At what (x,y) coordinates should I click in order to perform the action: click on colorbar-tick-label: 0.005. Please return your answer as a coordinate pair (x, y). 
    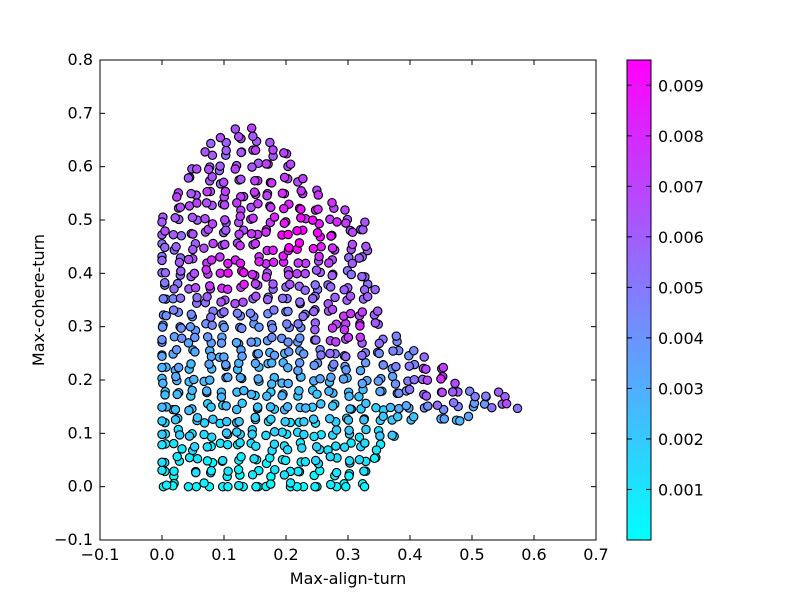
    Looking at the image, I should click on (681, 287).